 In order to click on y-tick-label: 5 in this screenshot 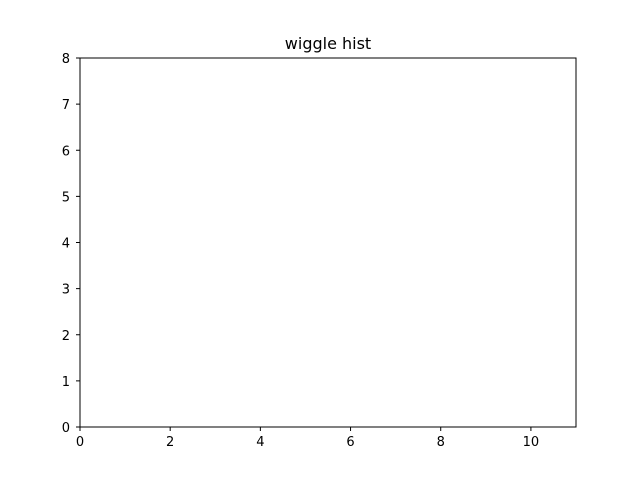, I will do `click(66, 197)`.